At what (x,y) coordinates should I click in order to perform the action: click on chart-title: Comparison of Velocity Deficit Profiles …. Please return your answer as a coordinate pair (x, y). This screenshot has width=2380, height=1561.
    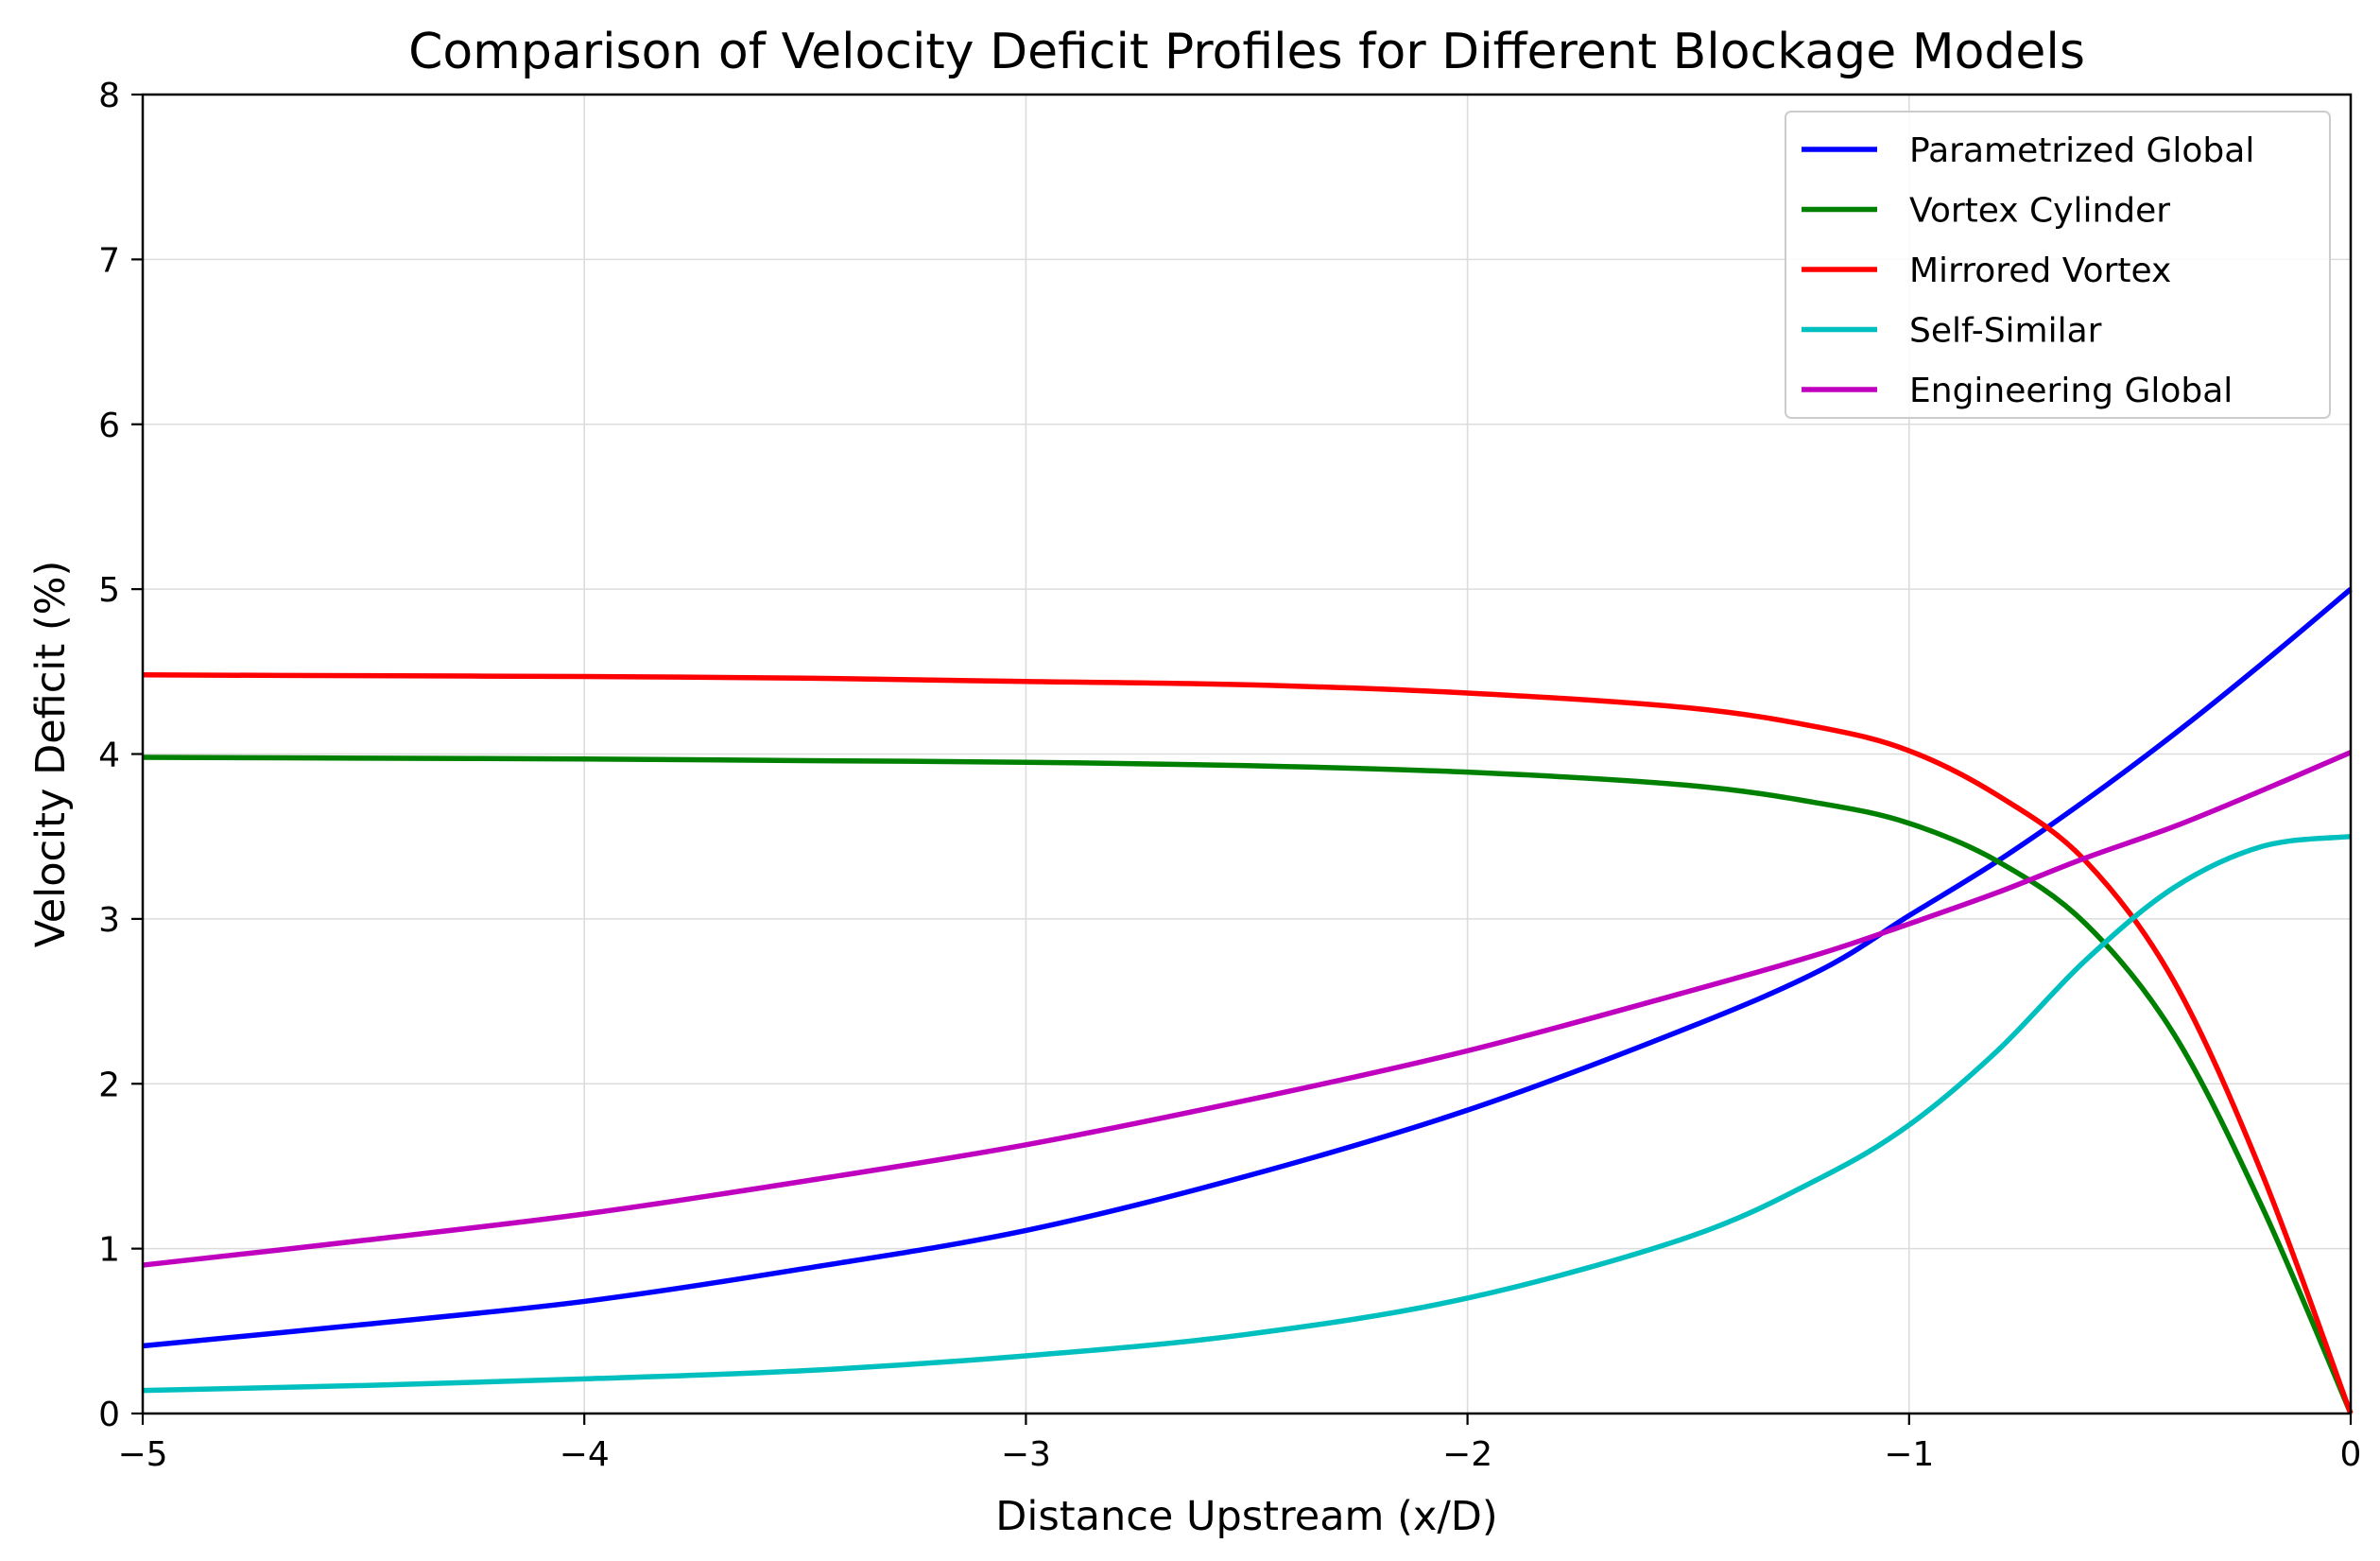
    Looking at the image, I should click on (1246, 52).